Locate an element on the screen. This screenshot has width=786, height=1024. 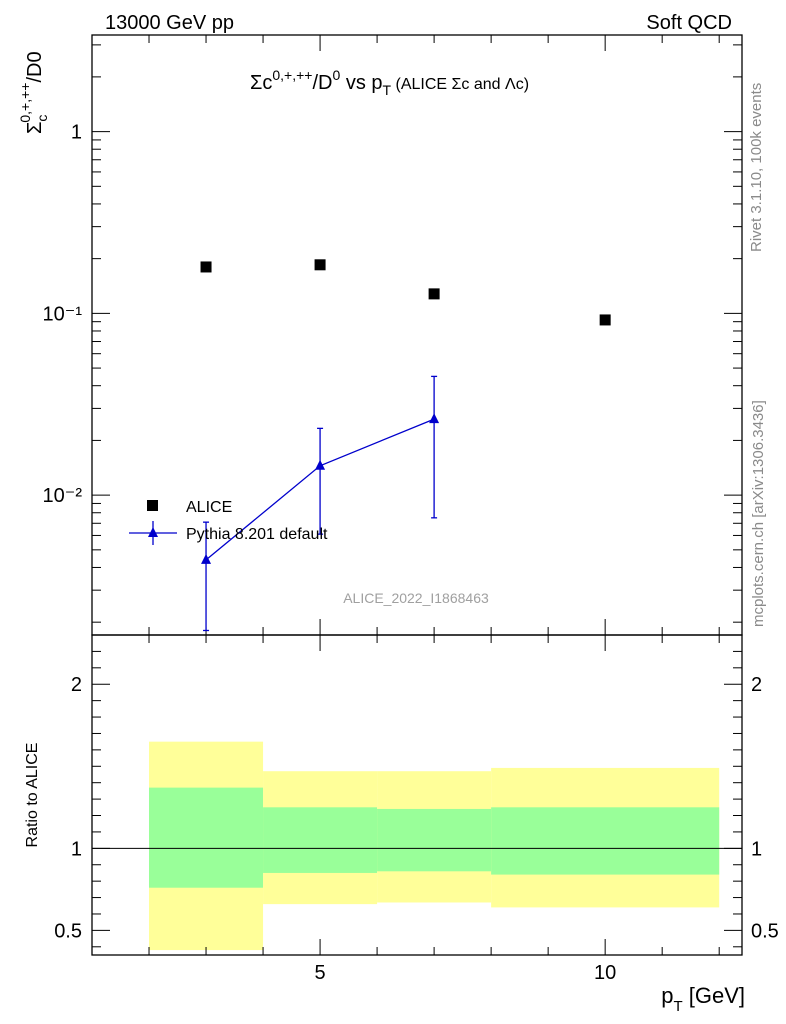
analysis-watermark: ALICE_2022_I1868463 is located at coordinates (416, 598).